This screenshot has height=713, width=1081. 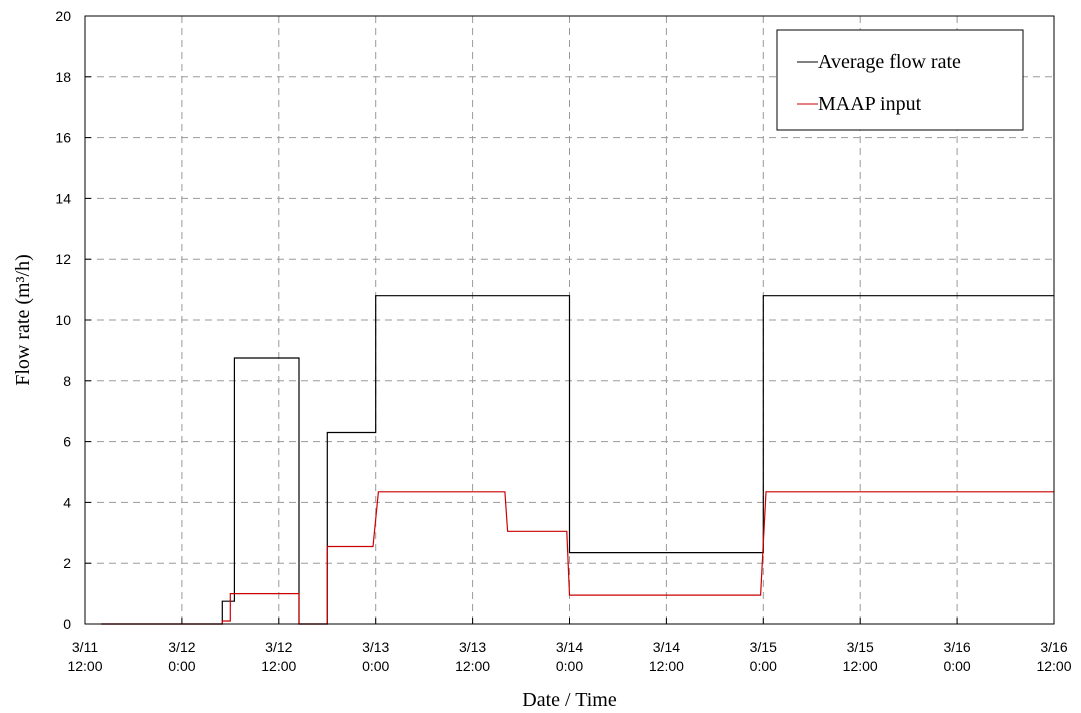 What do you see at coordinates (181, 656) in the screenshot?
I see `x-tick-label: 3/12 0:00` at bounding box center [181, 656].